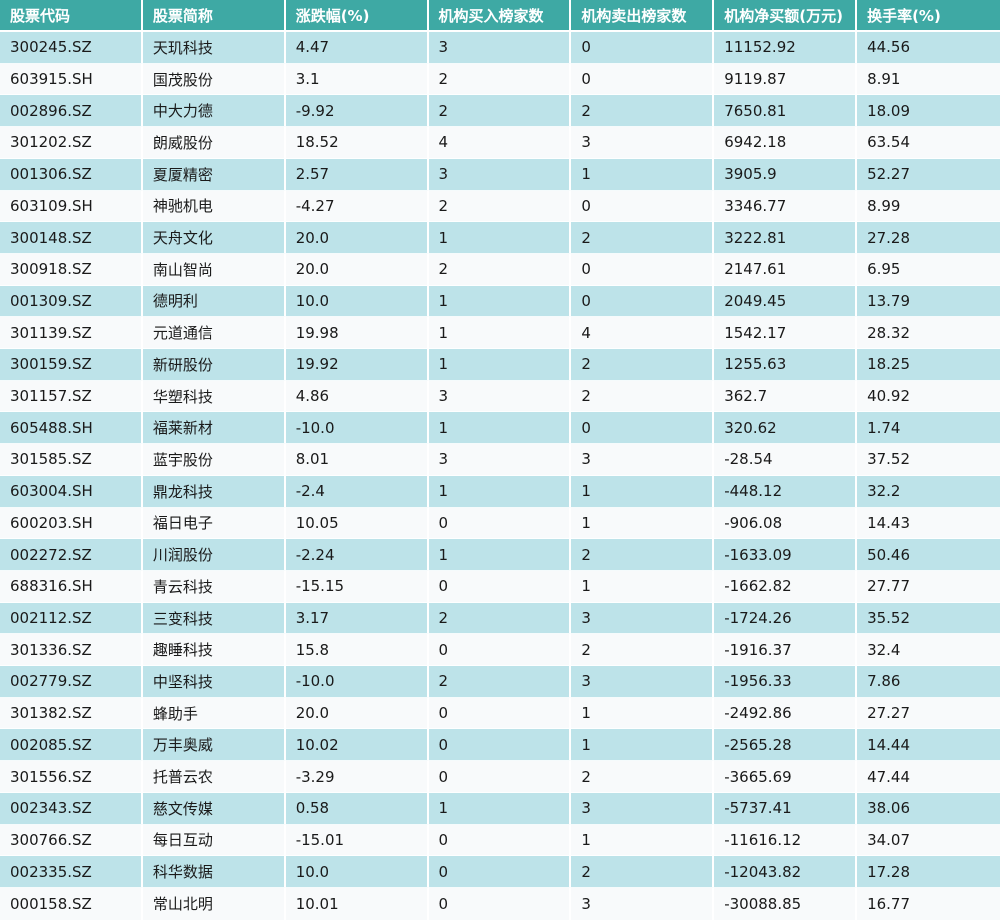 The image size is (1000, 920). I want to click on table-cell: 1.74, so click(928, 428).